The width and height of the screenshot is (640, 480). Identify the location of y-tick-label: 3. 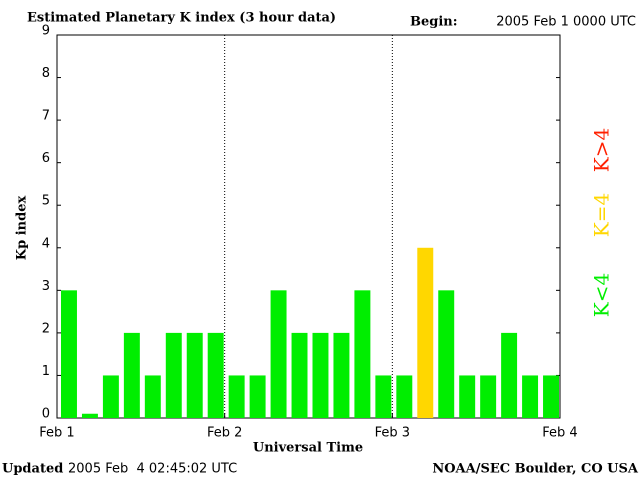
(46, 286).